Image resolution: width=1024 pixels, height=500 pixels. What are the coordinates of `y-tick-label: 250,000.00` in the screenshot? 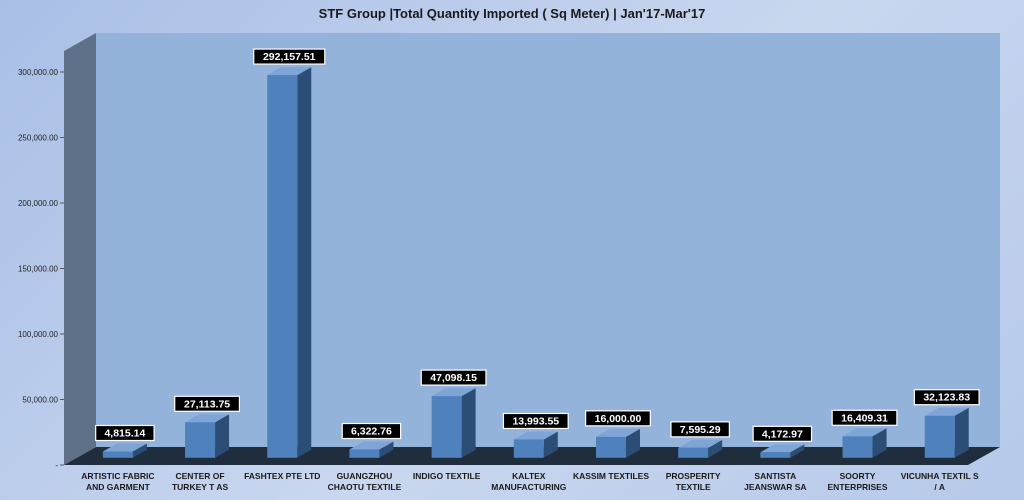 It's located at (38, 138).